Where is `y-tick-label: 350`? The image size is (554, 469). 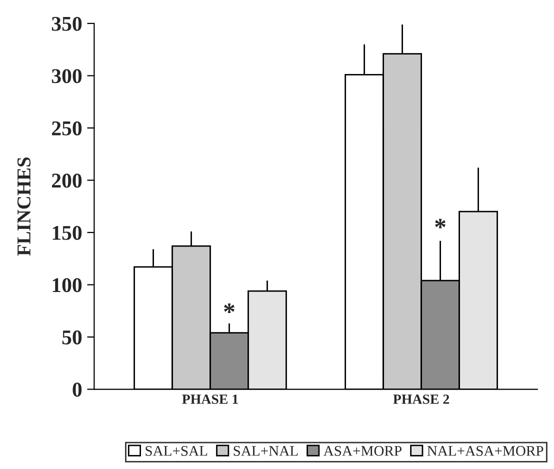 y-tick-label: 350 is located at coordinates (67, 23).